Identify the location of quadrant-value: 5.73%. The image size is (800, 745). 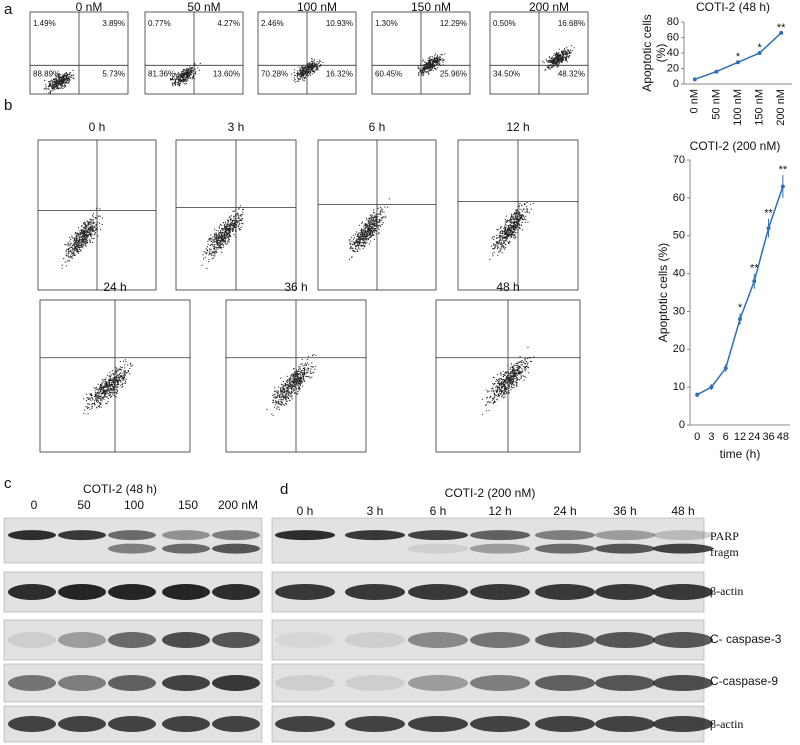
(113, 73).